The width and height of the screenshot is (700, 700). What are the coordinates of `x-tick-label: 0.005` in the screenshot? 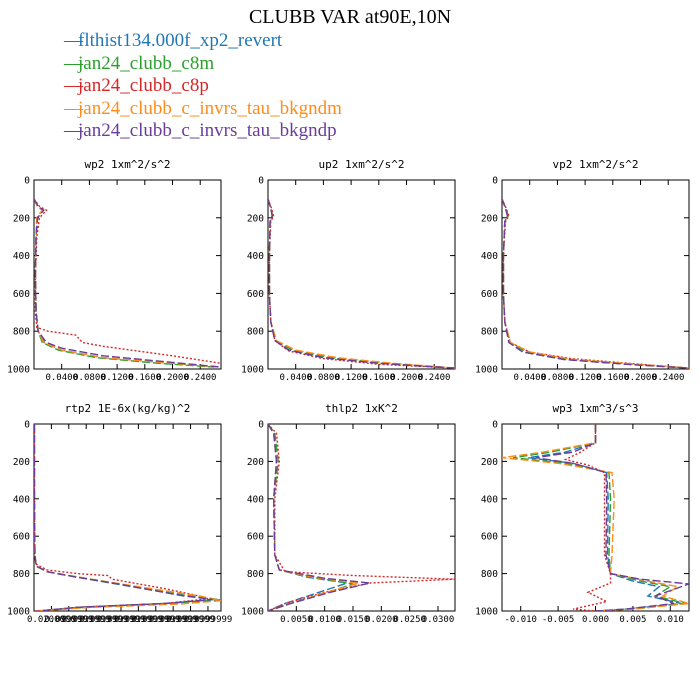 It's located at (632, 620).